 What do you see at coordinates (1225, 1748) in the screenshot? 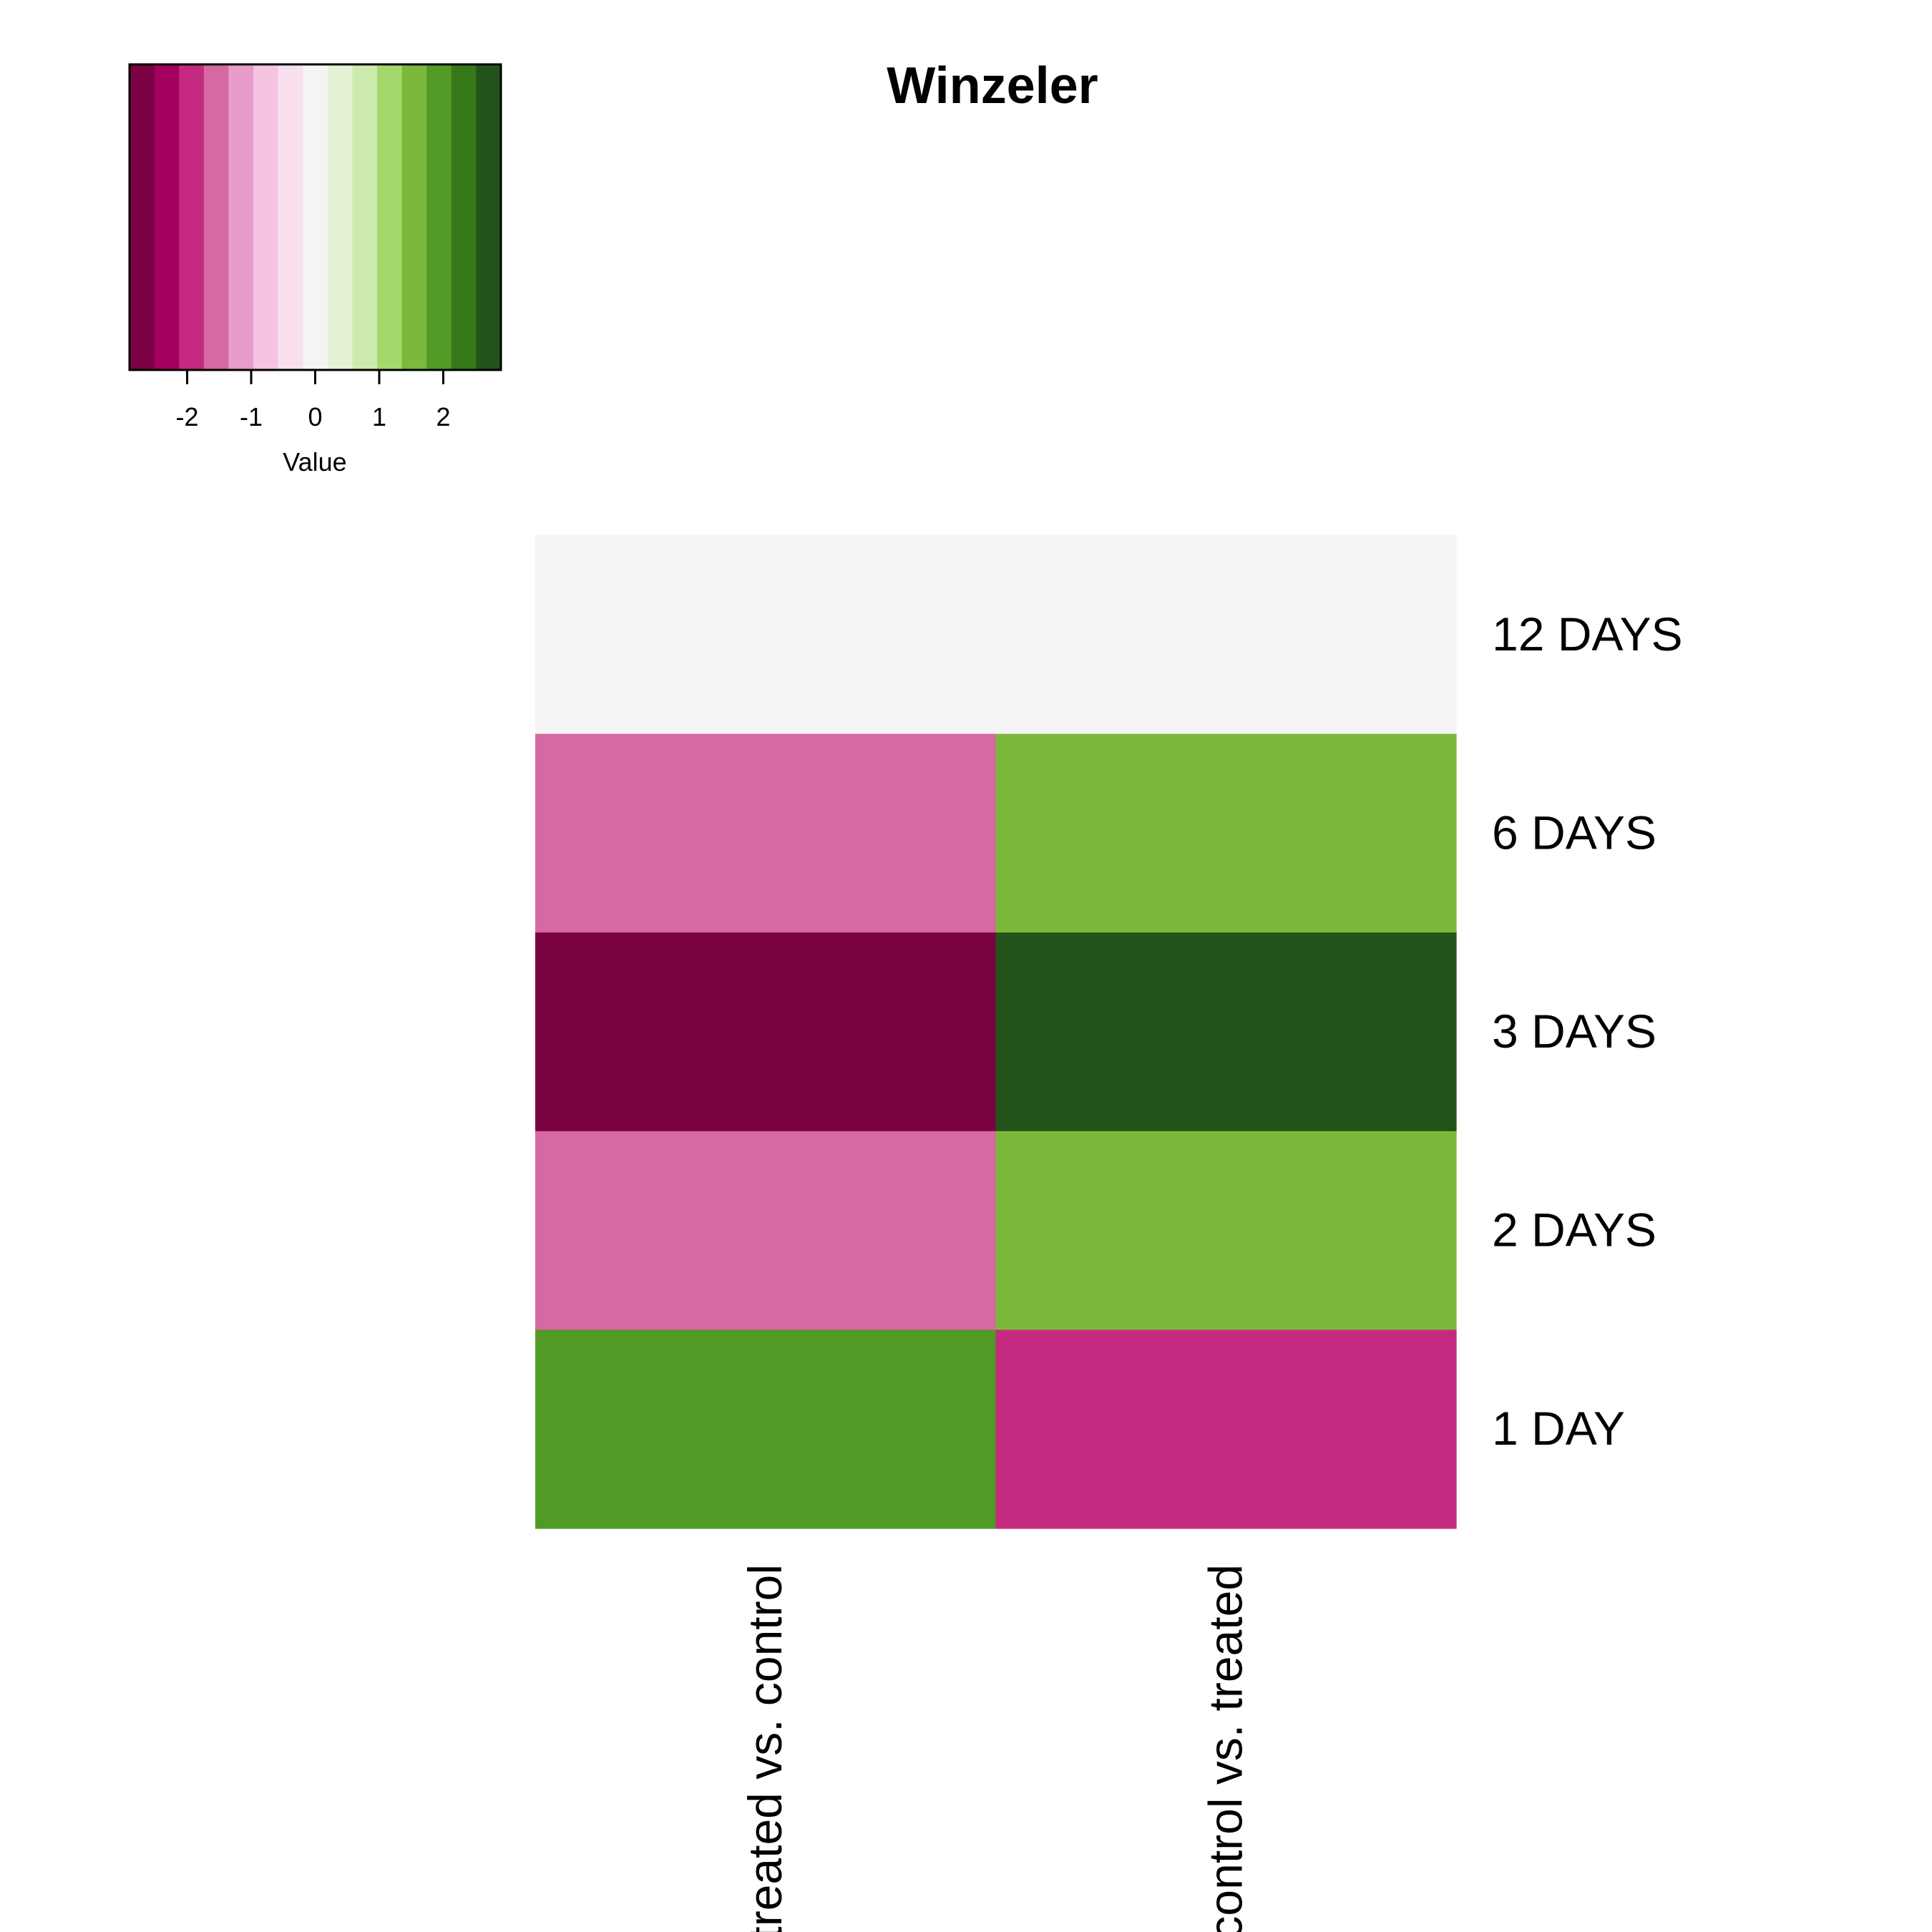
I see `column-label: control vs. treated` at bounding box center [1225, 1748].